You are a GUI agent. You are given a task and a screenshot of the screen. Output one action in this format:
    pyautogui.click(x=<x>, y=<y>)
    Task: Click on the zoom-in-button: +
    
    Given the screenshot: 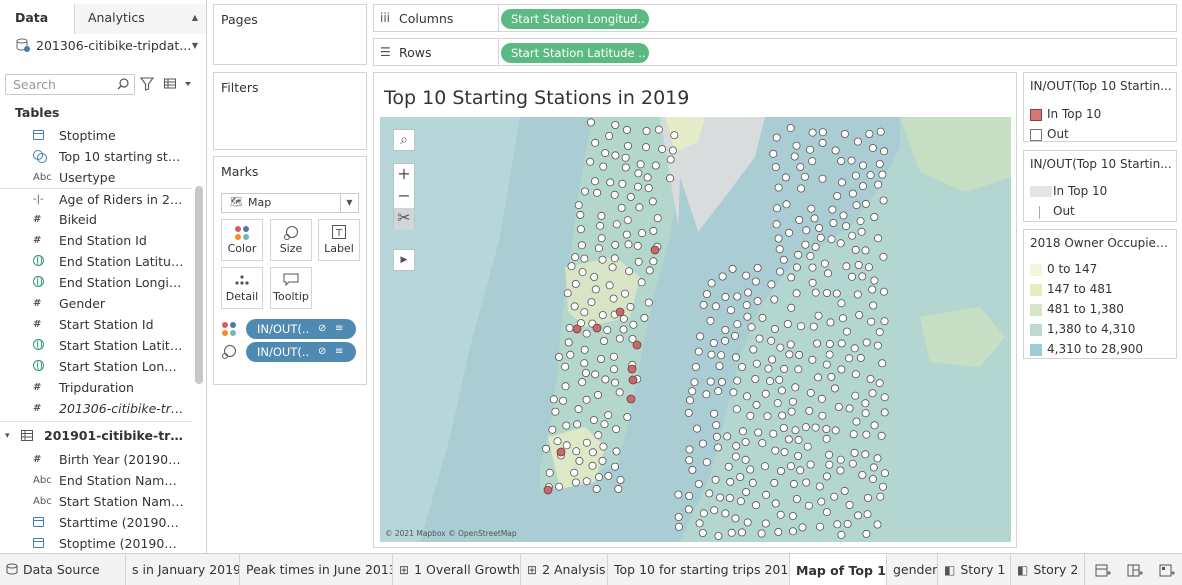 What is the action you would take?
    pyautogui.click(x=404, y=173)
    